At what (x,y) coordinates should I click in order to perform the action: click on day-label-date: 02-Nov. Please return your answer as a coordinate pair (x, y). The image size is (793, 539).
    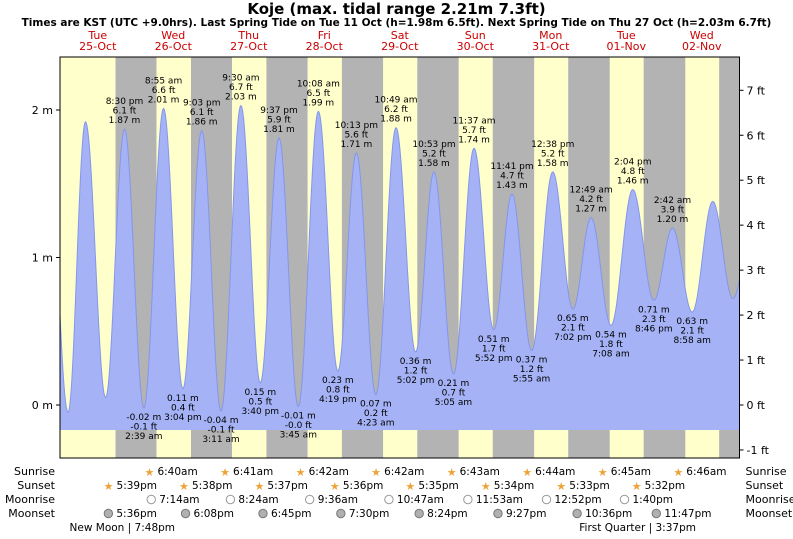
    Looking at the image, I should click on (702, 46).